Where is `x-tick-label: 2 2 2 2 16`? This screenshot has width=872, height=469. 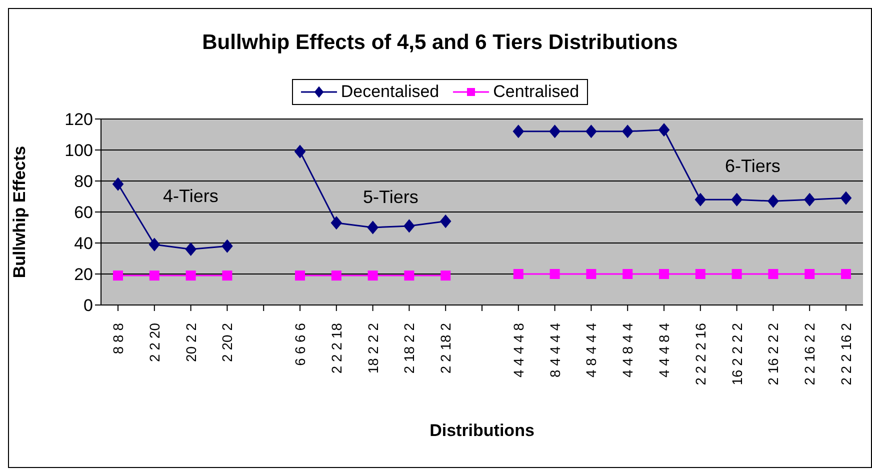
x-tick-label: 2 2 2 2 16 is located at coordinates (700, 354).